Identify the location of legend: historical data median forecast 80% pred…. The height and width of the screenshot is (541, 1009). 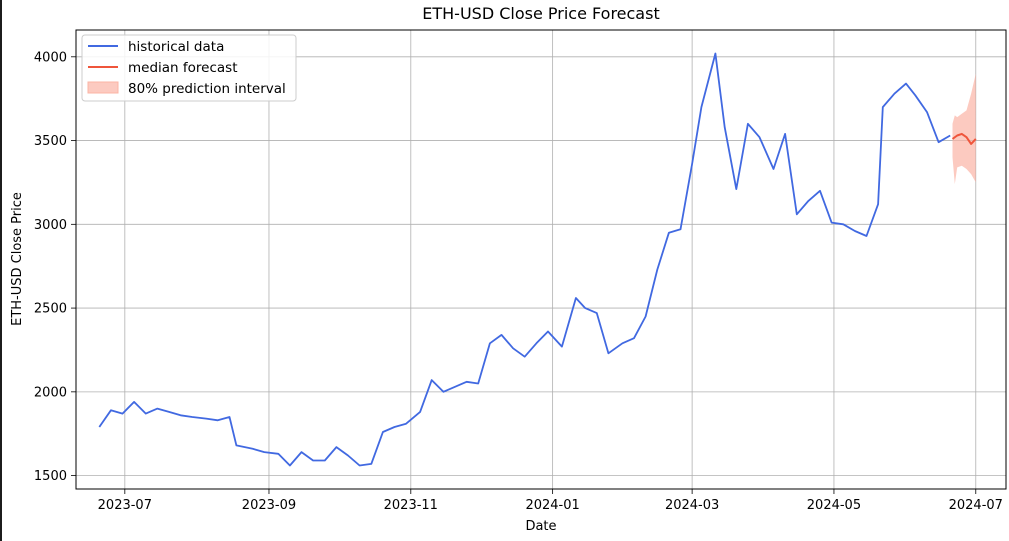
(189, 68).